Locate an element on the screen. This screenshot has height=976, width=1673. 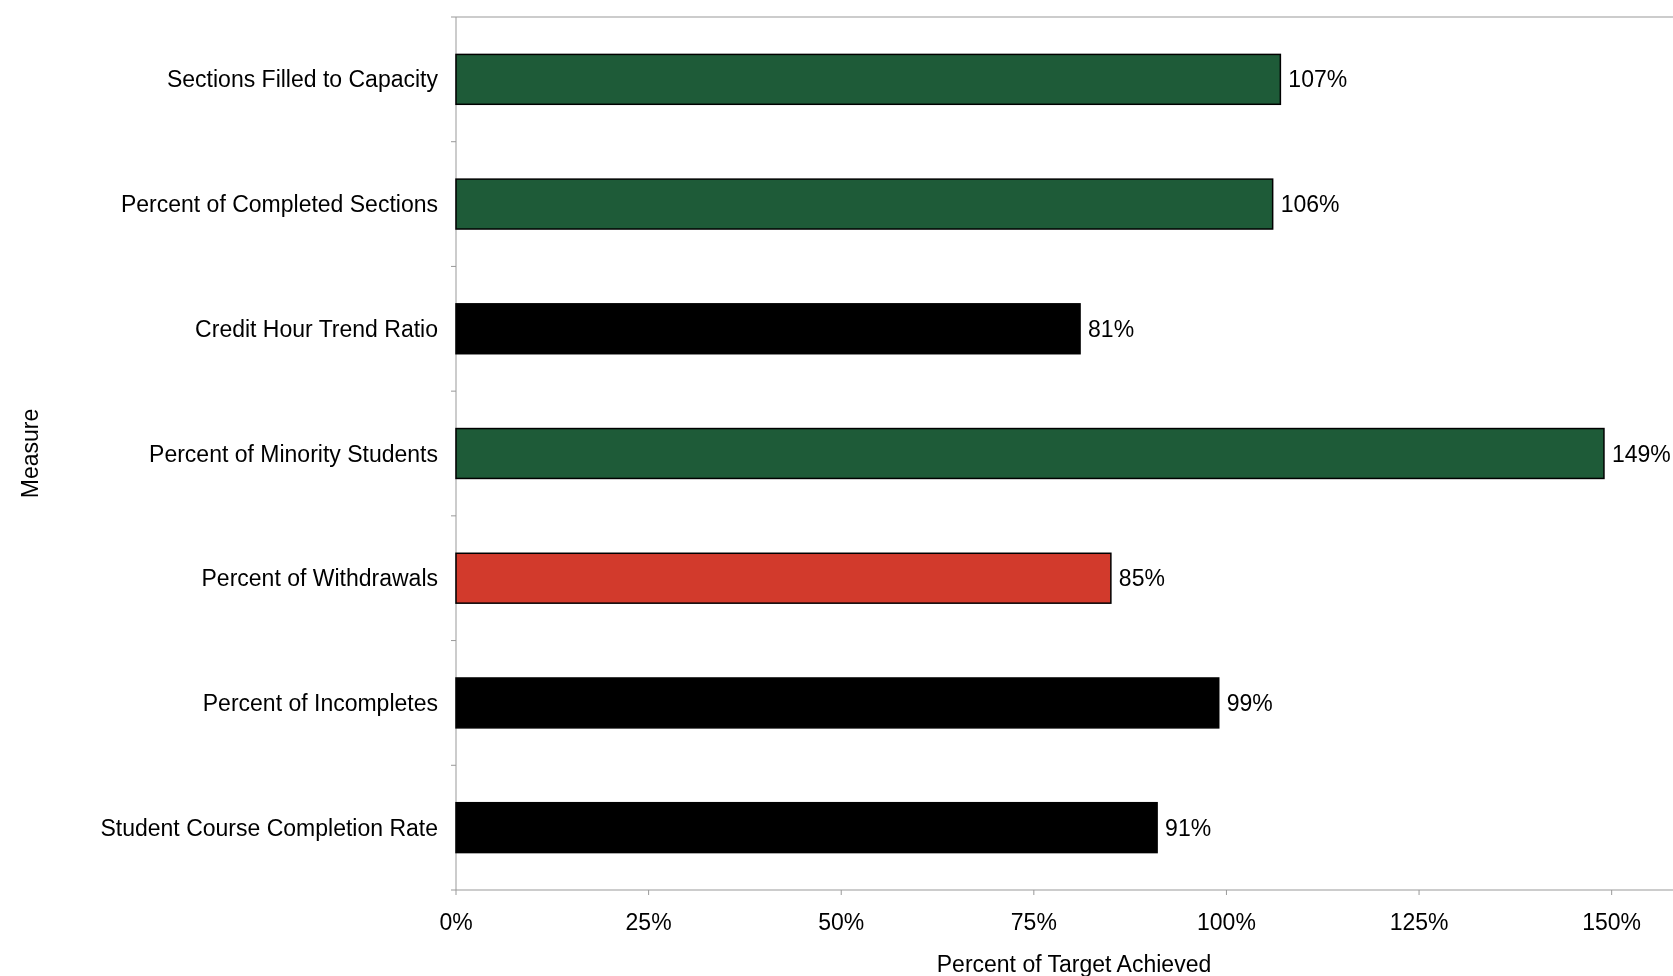
data-label: 91% is located at coordinates (1188, 827).